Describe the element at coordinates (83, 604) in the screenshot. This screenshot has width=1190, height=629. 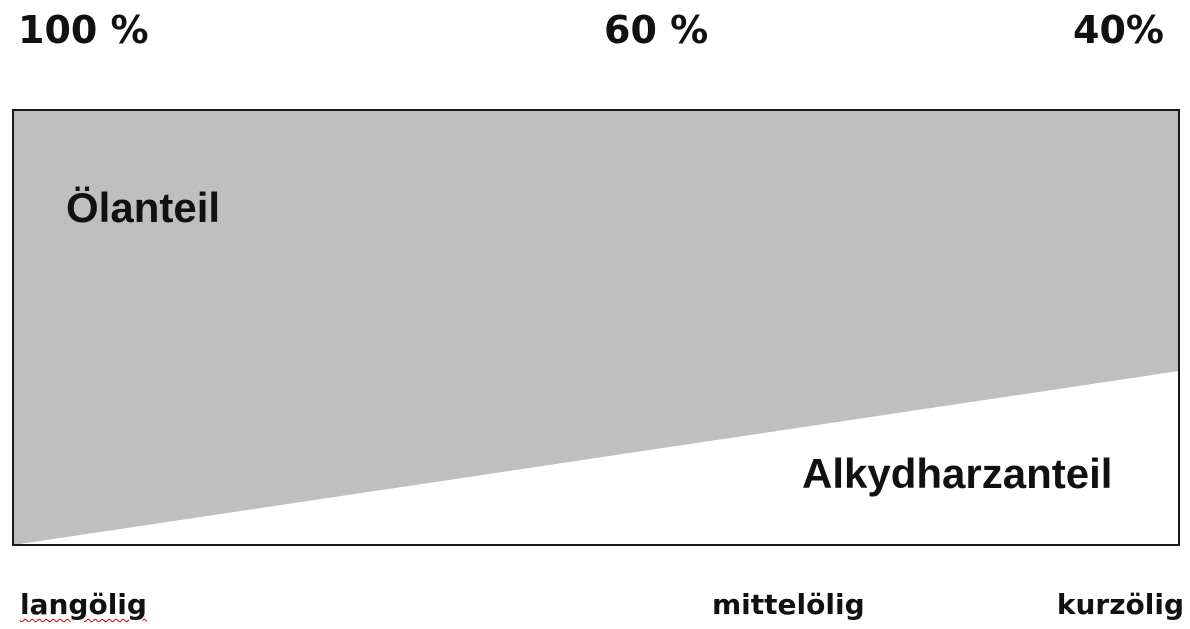
I see `long-oil-label: langölig` at that location.